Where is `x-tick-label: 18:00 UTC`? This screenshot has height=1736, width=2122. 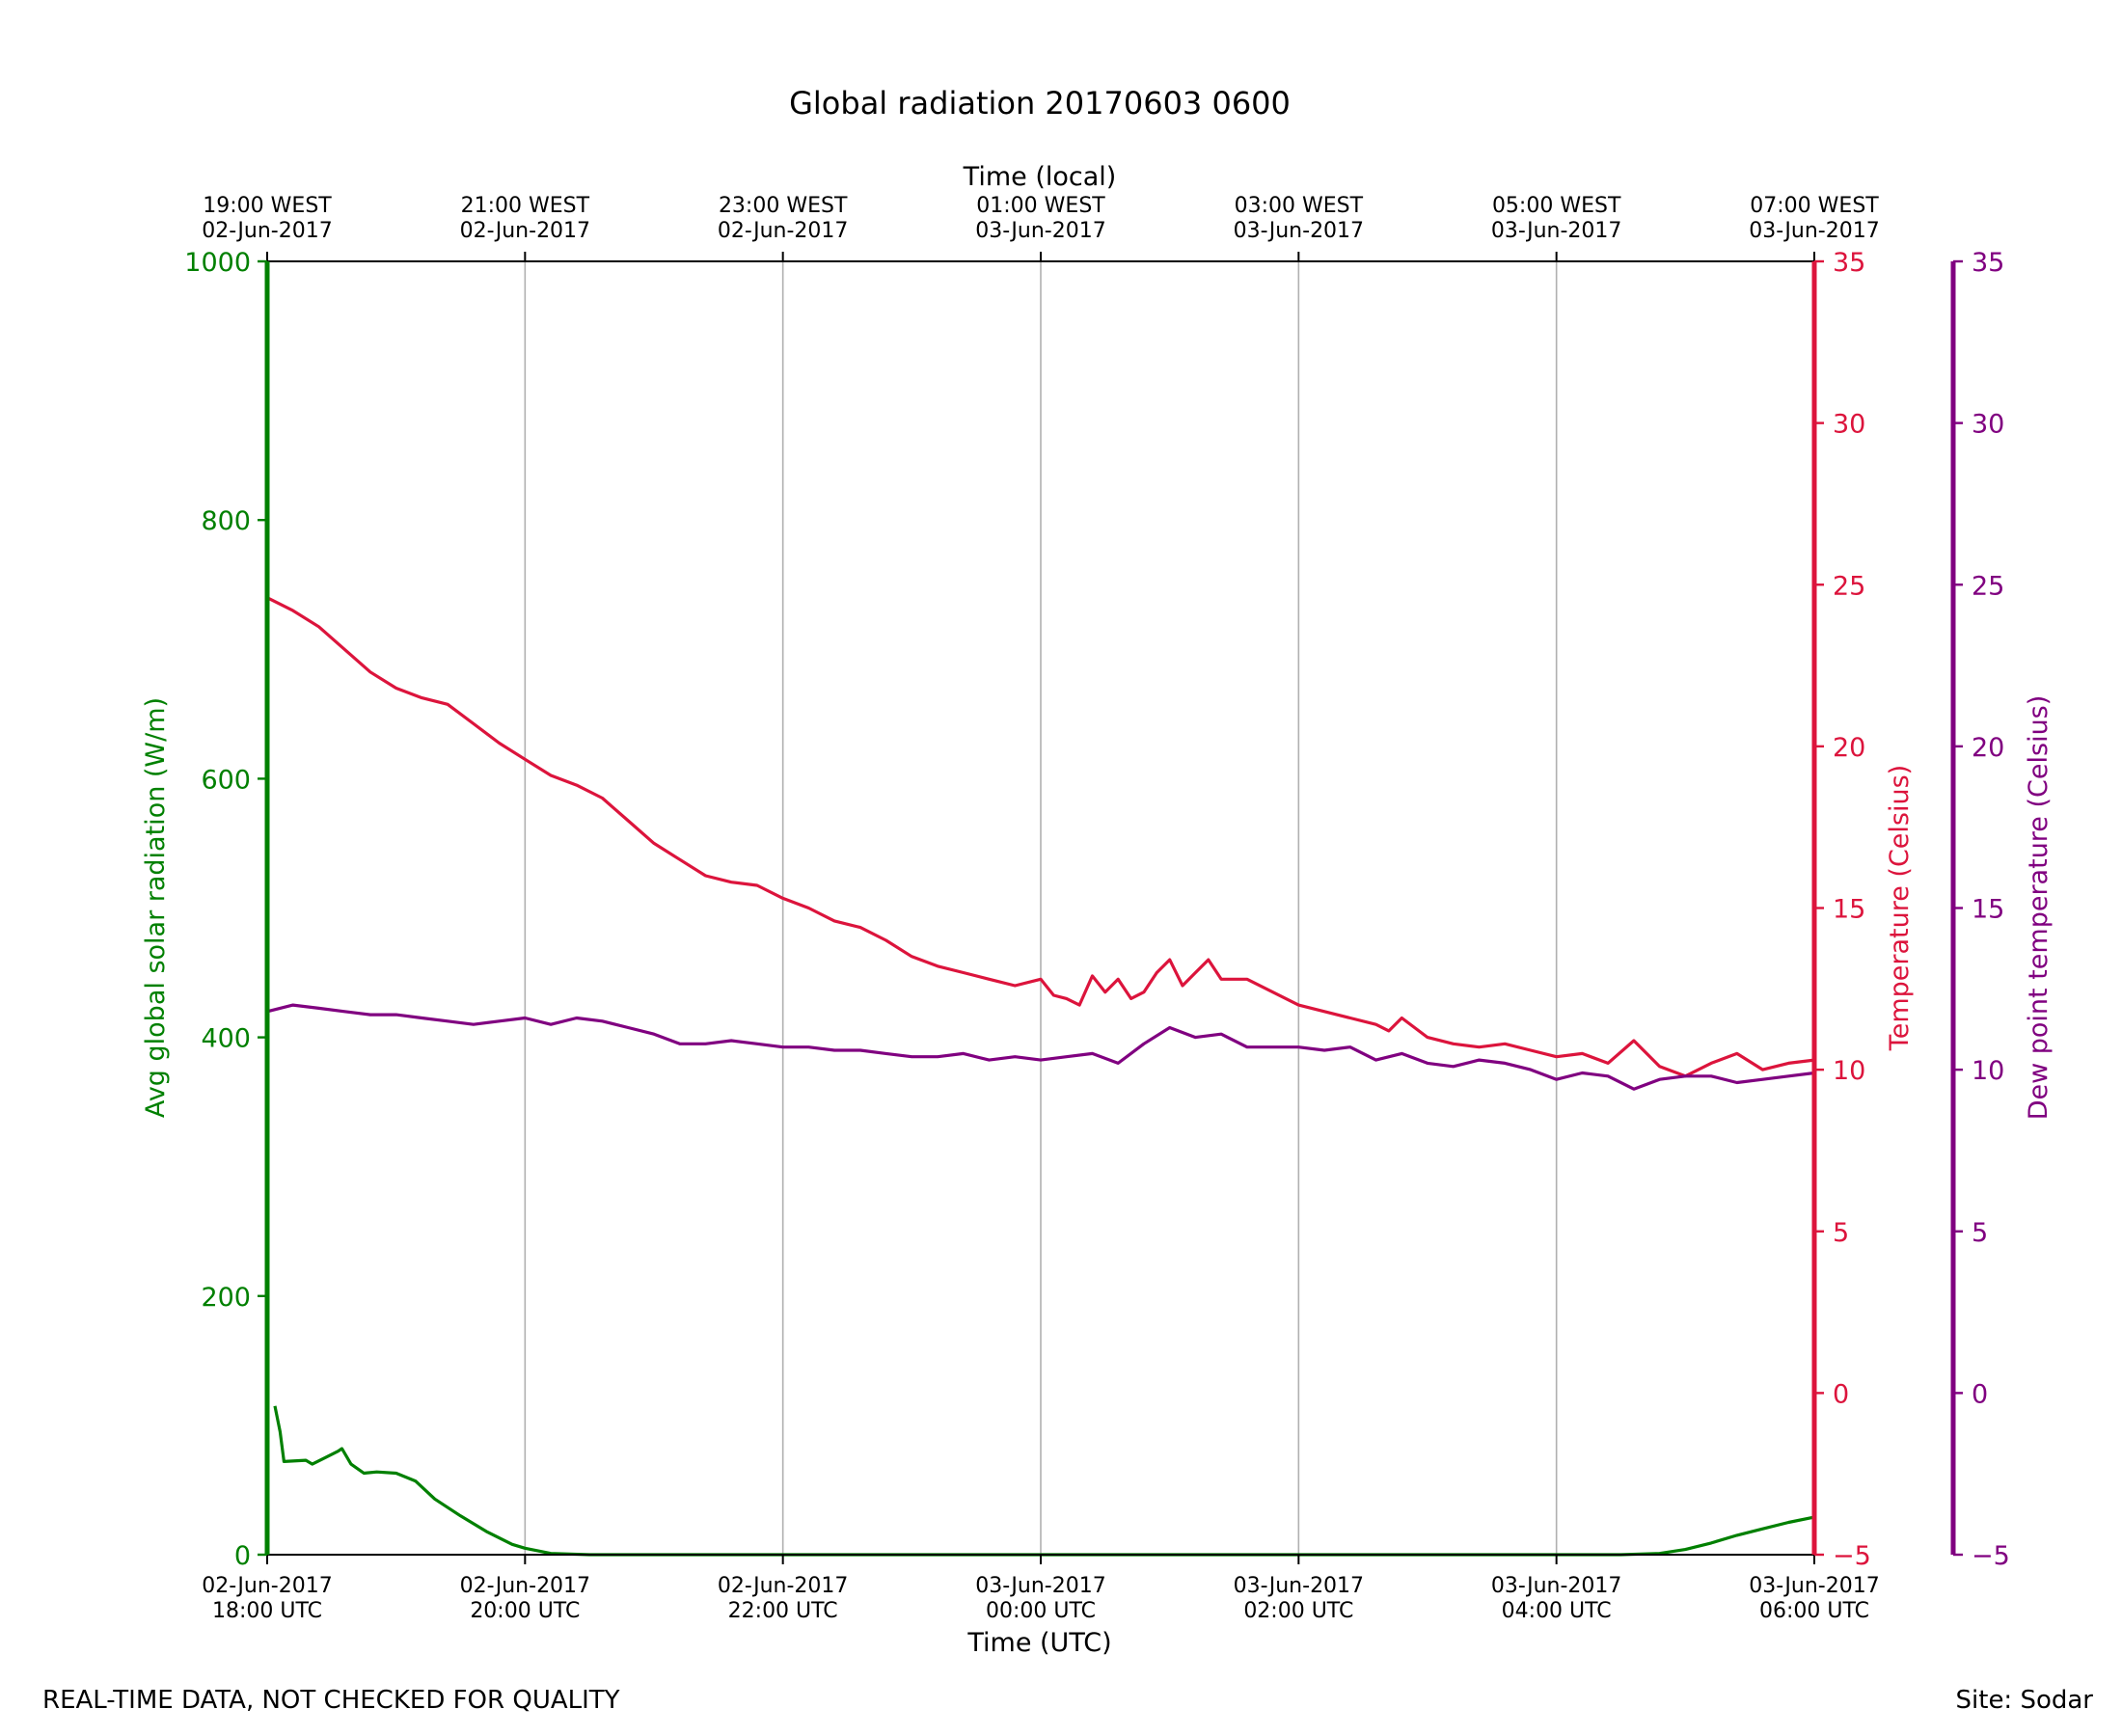 x-tick-label: 18:00 UTC is located at coordinates (267, 1611).